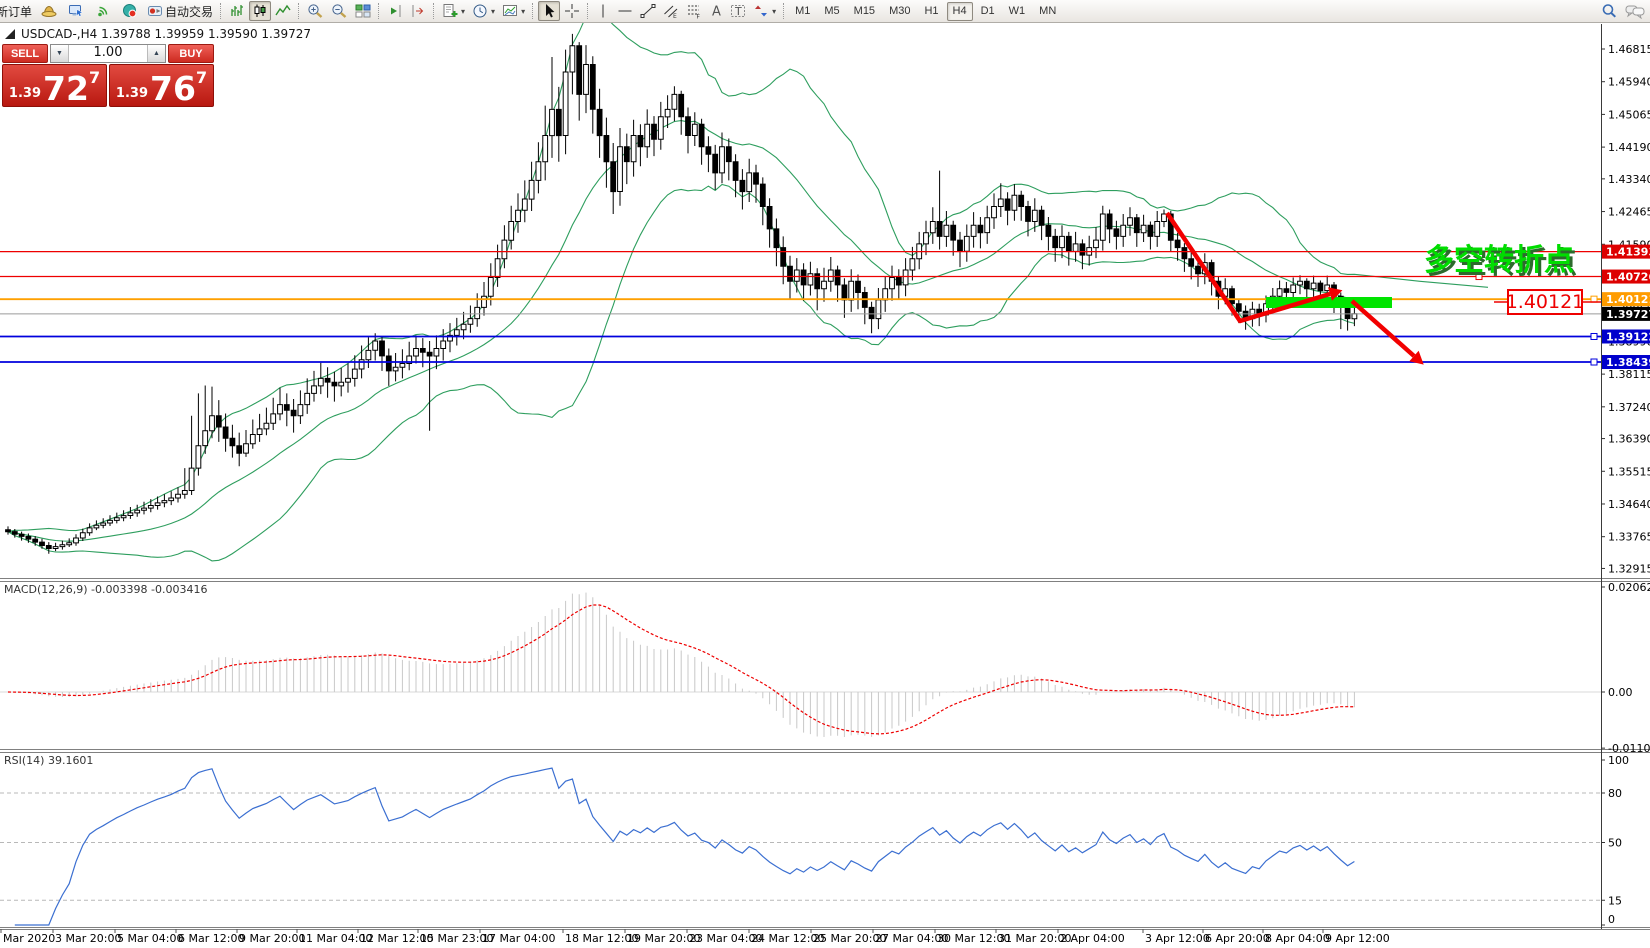  What do you see at coordinates (959, 11) in the screenshot?
I see `timeframe-button-h4: H4` at bounding box center [959, 11].